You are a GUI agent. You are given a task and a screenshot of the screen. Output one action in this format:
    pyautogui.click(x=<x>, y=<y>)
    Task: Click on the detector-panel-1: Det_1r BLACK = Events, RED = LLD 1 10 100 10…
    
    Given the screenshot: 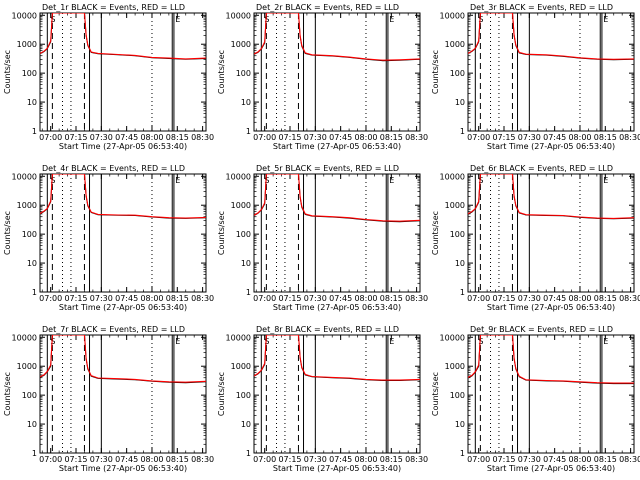 What is the action you would take?
    pyautogui.click(x=108, y=77)
    